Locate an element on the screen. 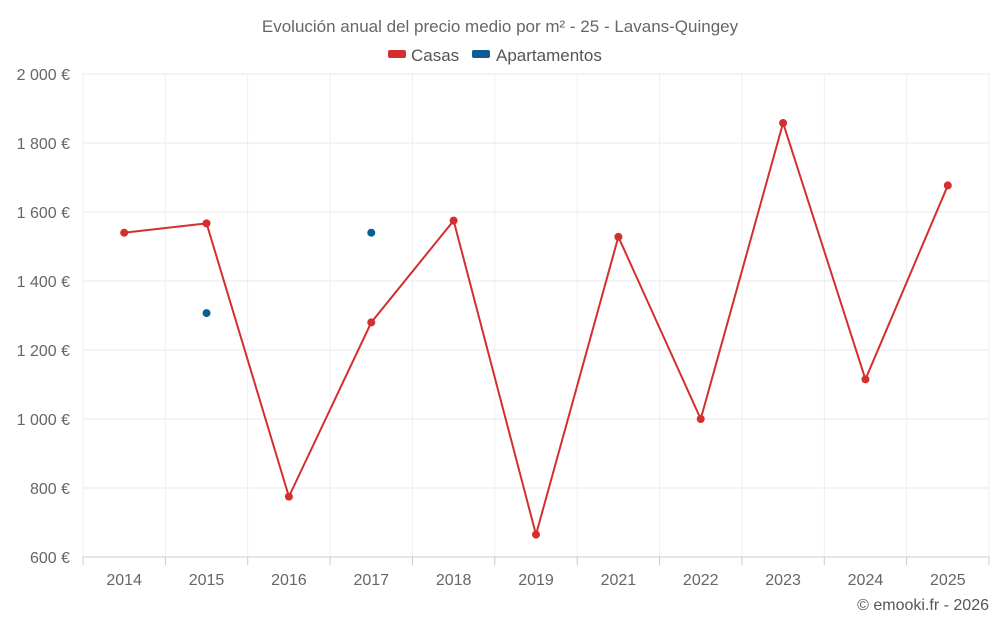 This screenshot has height=625, width=1000. data-point-apartamentos-2017 is located at coordinates (371, 232).